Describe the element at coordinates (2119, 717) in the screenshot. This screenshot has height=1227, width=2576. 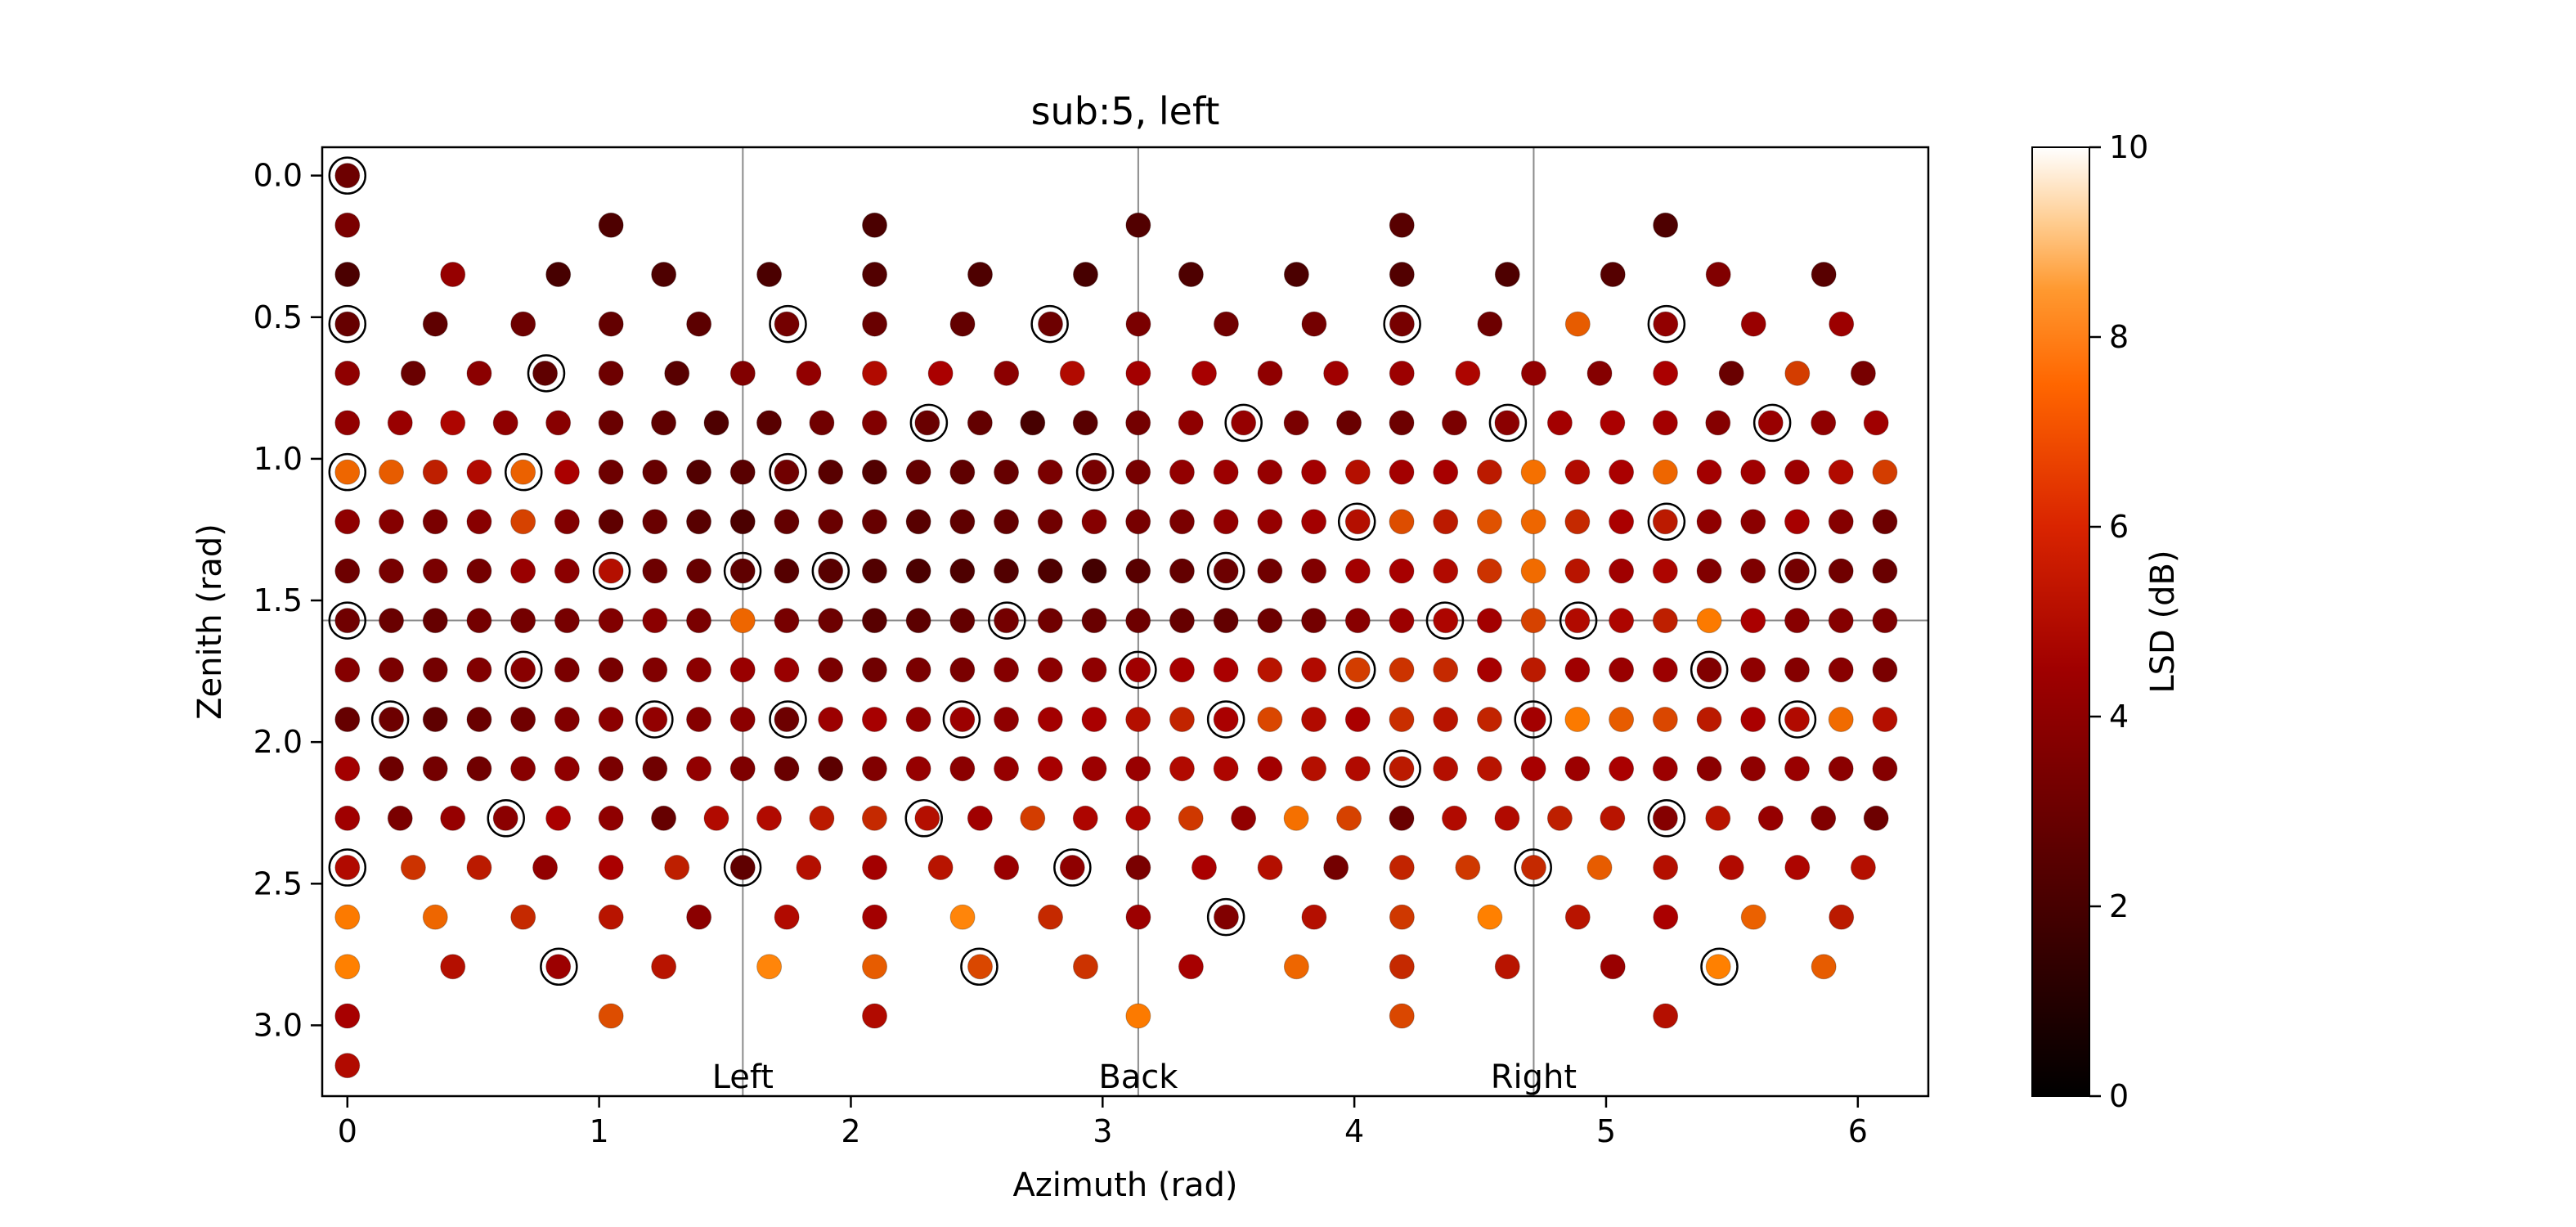
I see `colorbar-tick-label: 4` at that location.